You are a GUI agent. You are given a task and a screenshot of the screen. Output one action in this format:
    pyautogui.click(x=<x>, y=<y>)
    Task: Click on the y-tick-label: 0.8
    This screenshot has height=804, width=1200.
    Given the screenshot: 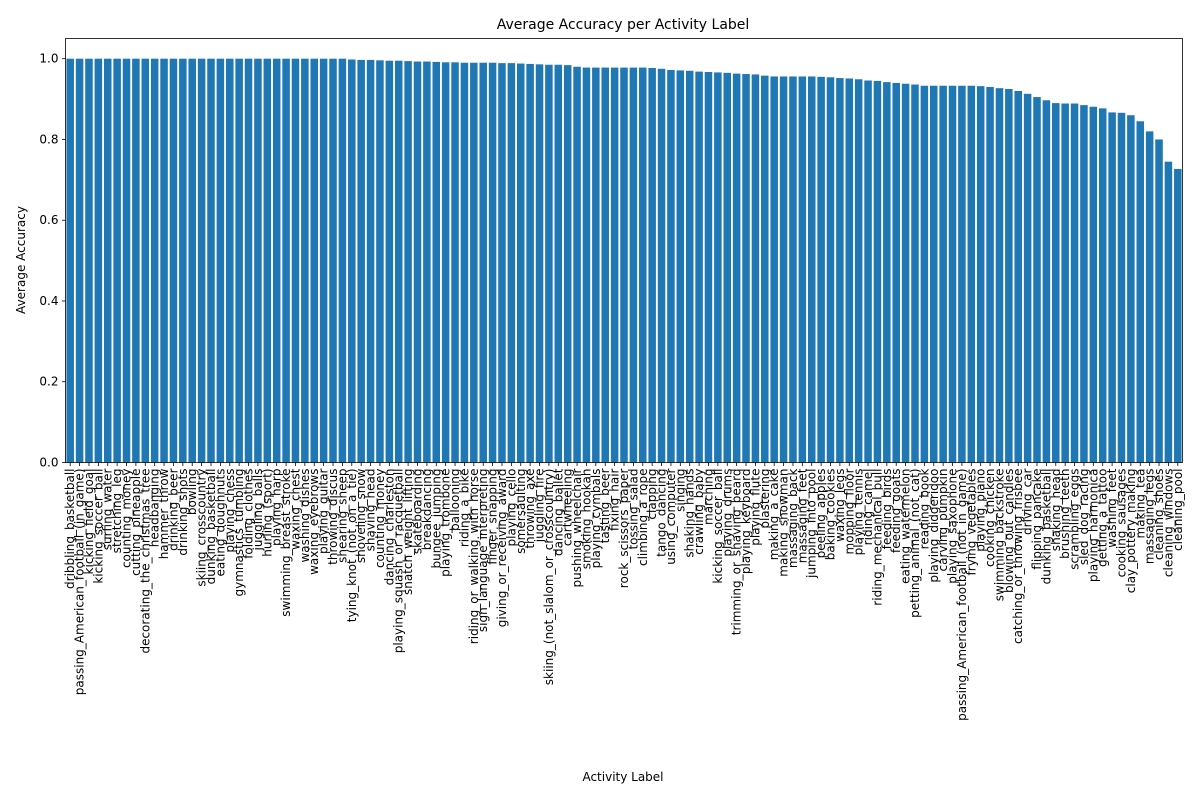 What is the action you would take?
    pyautogui.click(x=48, y=139)
    